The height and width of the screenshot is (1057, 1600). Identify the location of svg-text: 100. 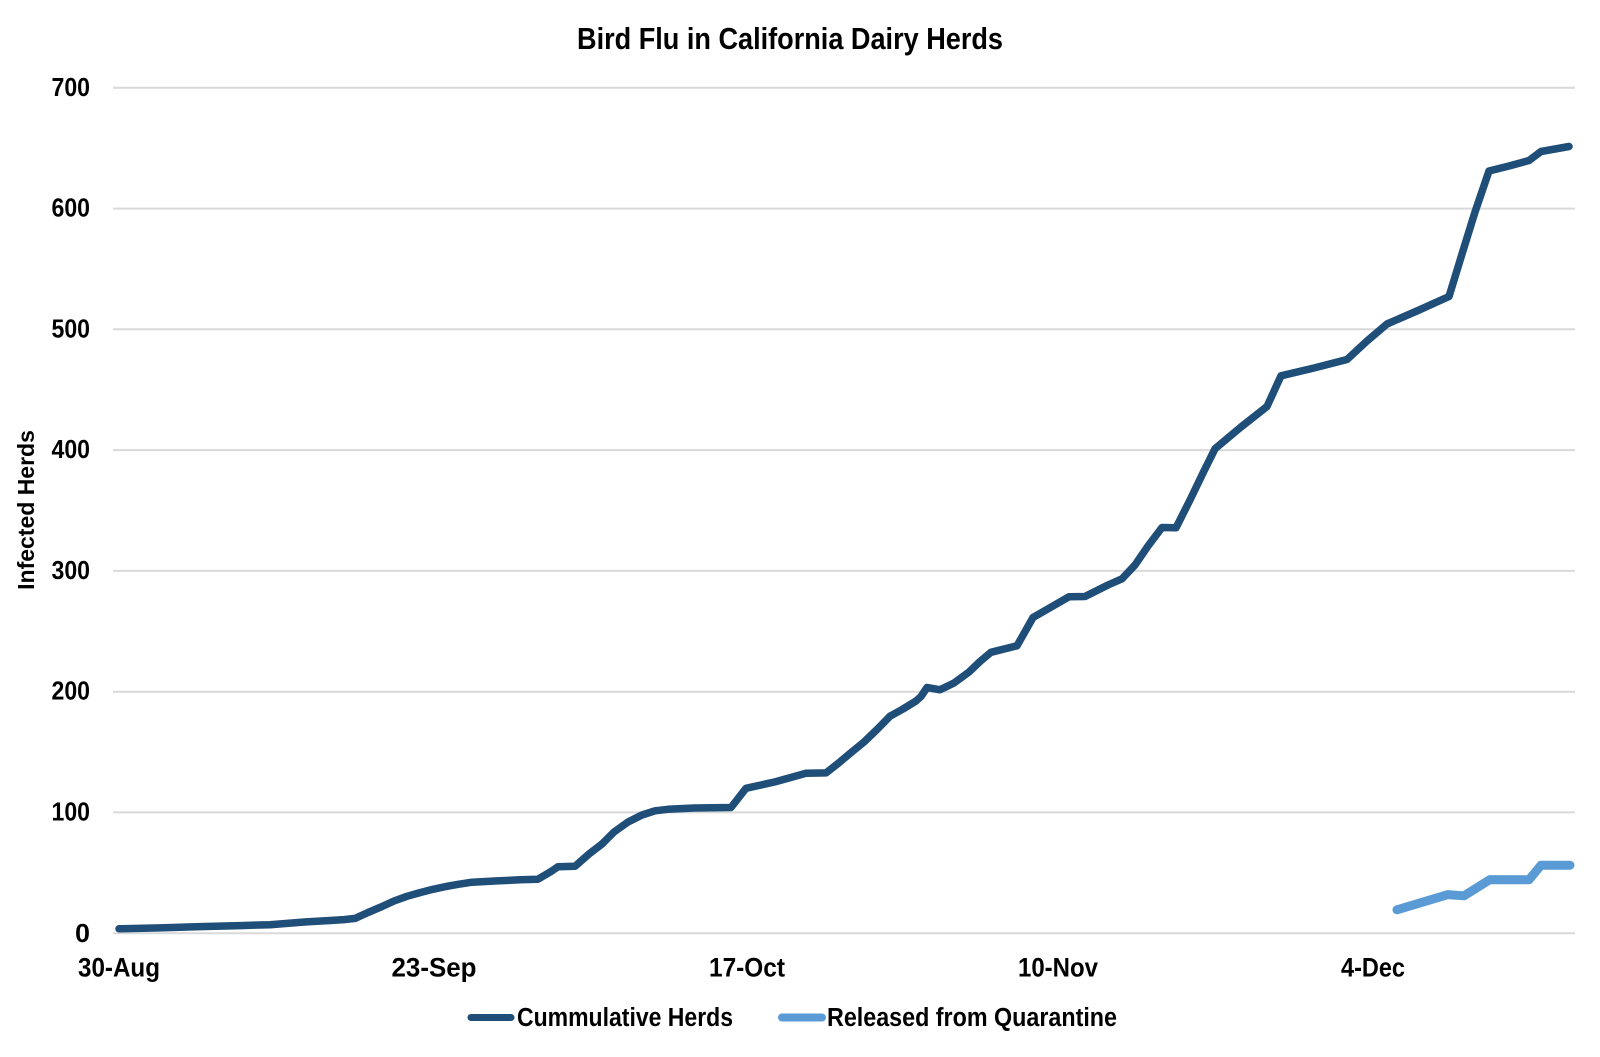
(71, 811).